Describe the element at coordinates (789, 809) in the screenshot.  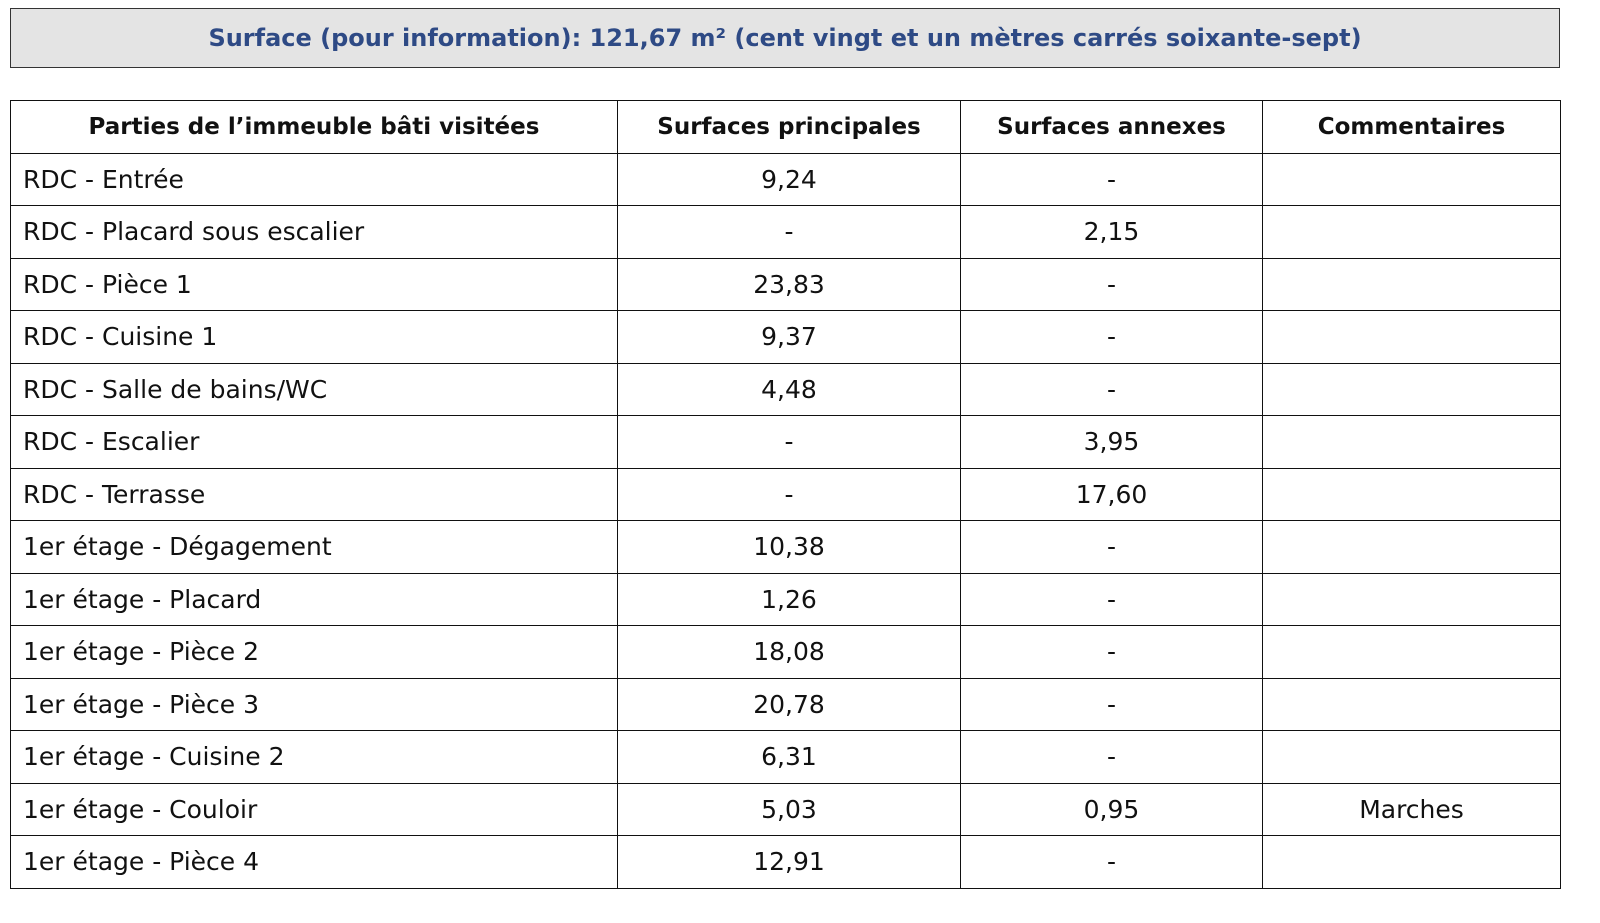
I see `table-cell: 5,03` at that location.